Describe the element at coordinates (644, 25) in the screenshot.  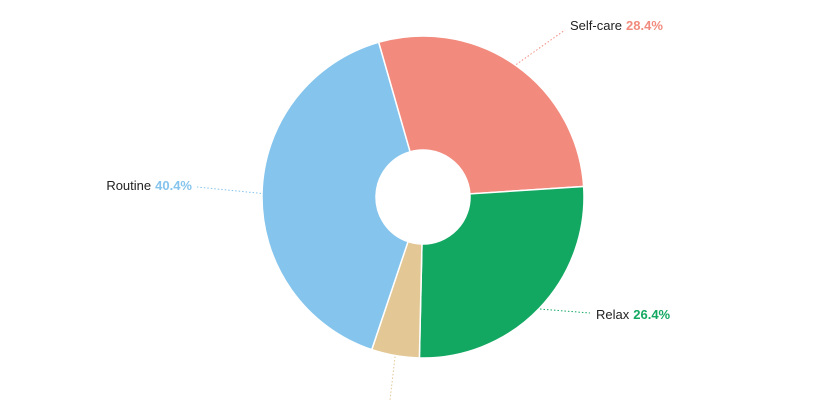
I see `value-label: 28.4%` at that location.